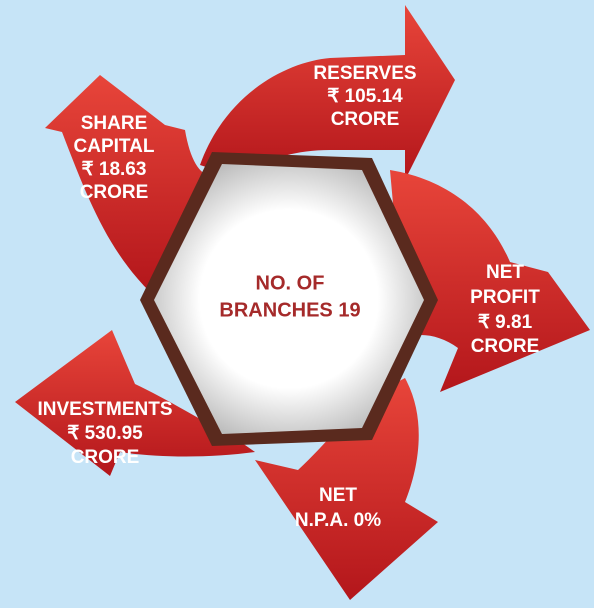 The image size is (594, 608). What do you see at coordinates (105, 433) in the screenshot?
I see `item-line: ₹ 530.95` at bounding box center [105, 433].